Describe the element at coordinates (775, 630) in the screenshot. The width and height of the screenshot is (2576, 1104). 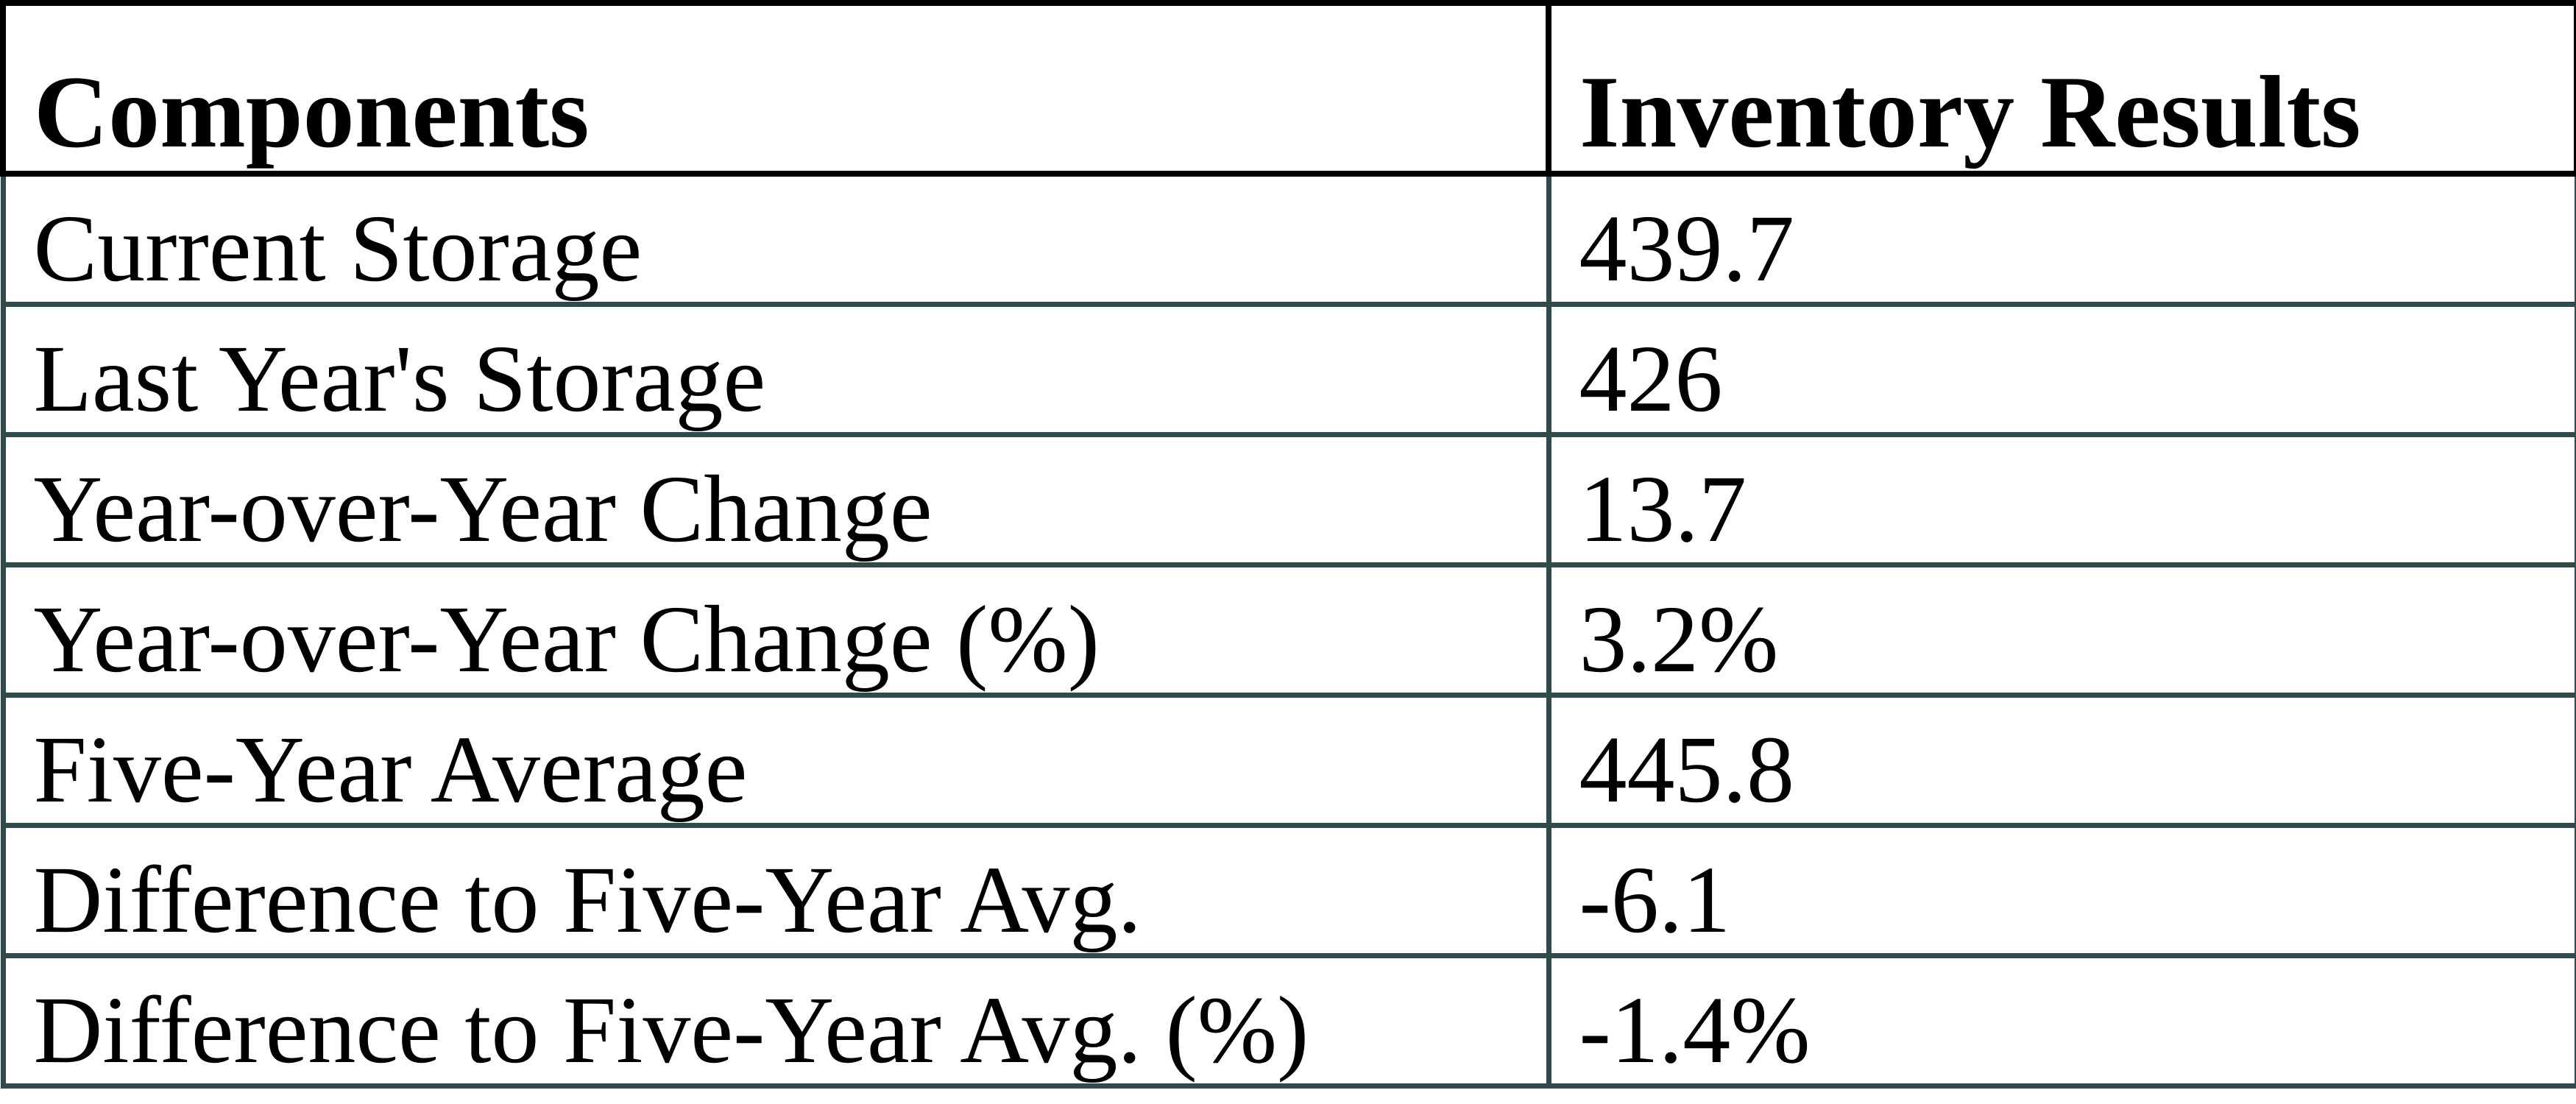
I see `row-label-cell: Year-over-Year Change (%)` at that location.